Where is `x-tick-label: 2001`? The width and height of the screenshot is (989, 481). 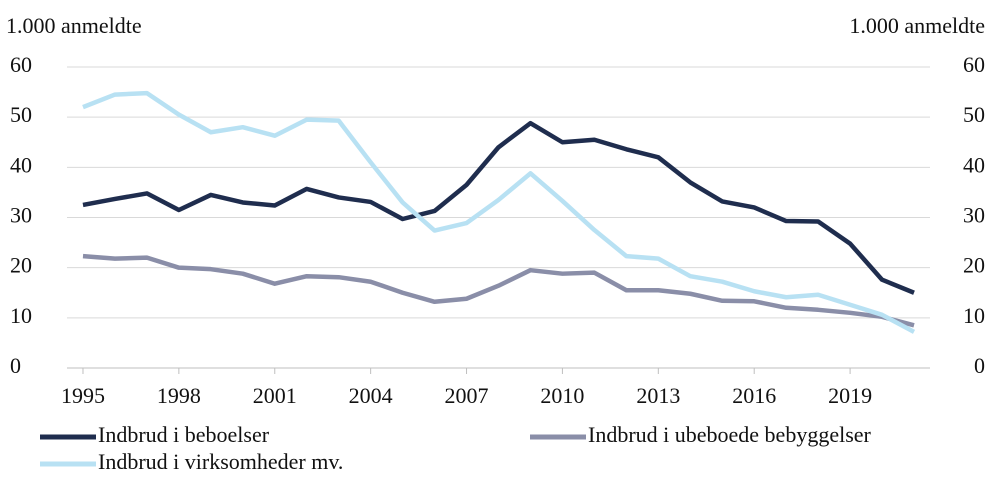
x-tick-label: 2001 is located at coordinates (275, 395).